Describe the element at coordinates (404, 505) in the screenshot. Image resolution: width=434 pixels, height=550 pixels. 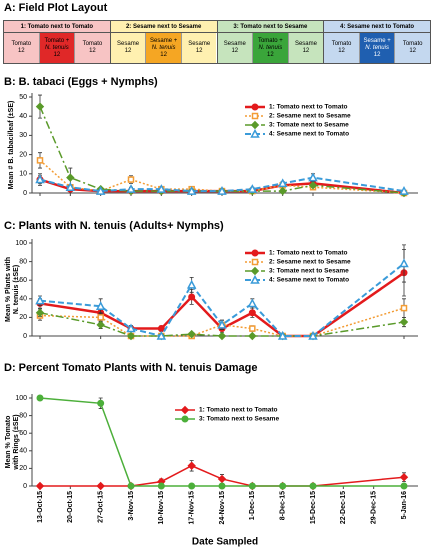
I see `x-tick-label: 5-Jan-16` at that location.